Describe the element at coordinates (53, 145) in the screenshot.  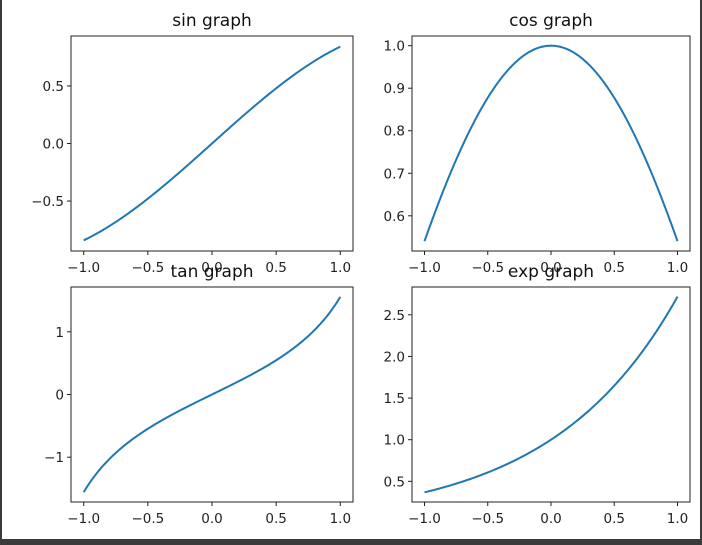
I see `sin-ytick-label: 0.0` at that location.